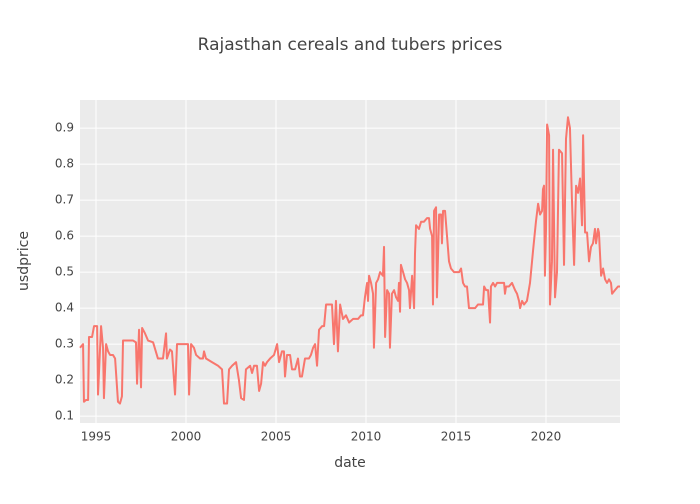 The height and width of the screenshot is (504, 700). I want to click on x-tick-label: 2020, so click(546, 437).